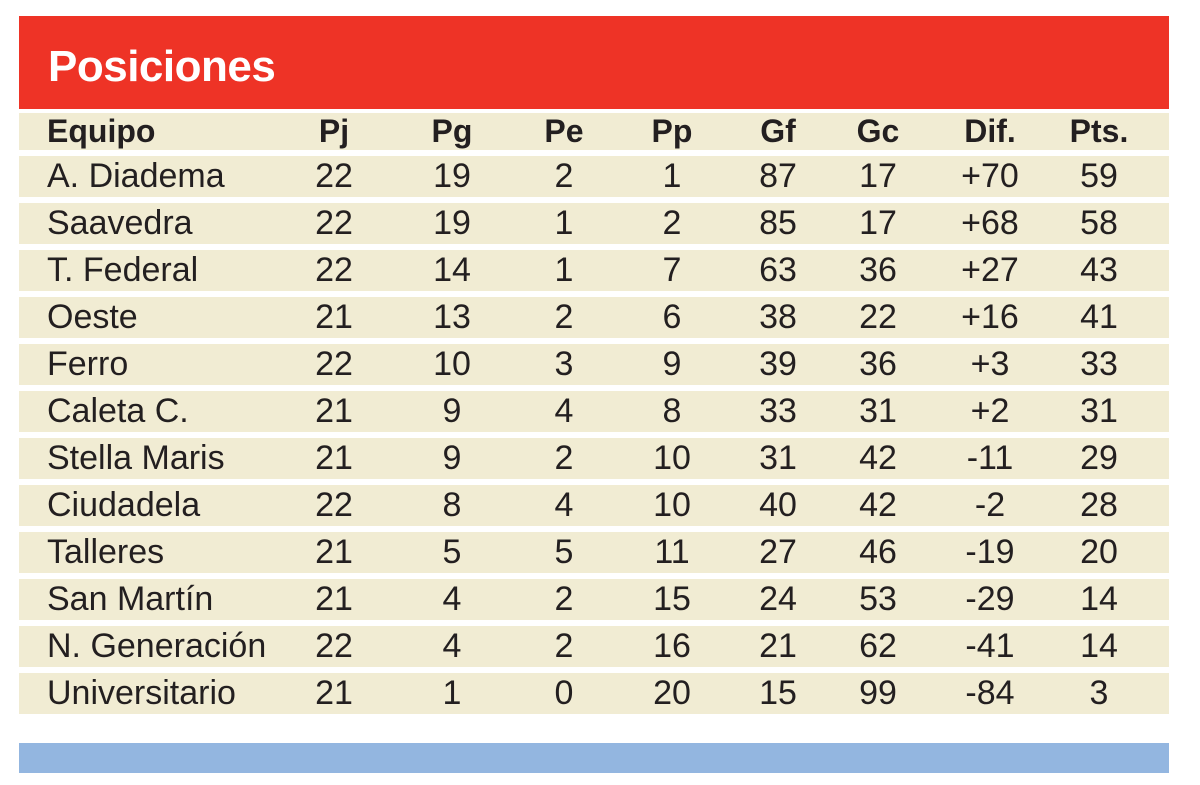  I want to click on table-row: Stella Maris 21 9 2 10 31 42 -11 29, so click(594, 458).